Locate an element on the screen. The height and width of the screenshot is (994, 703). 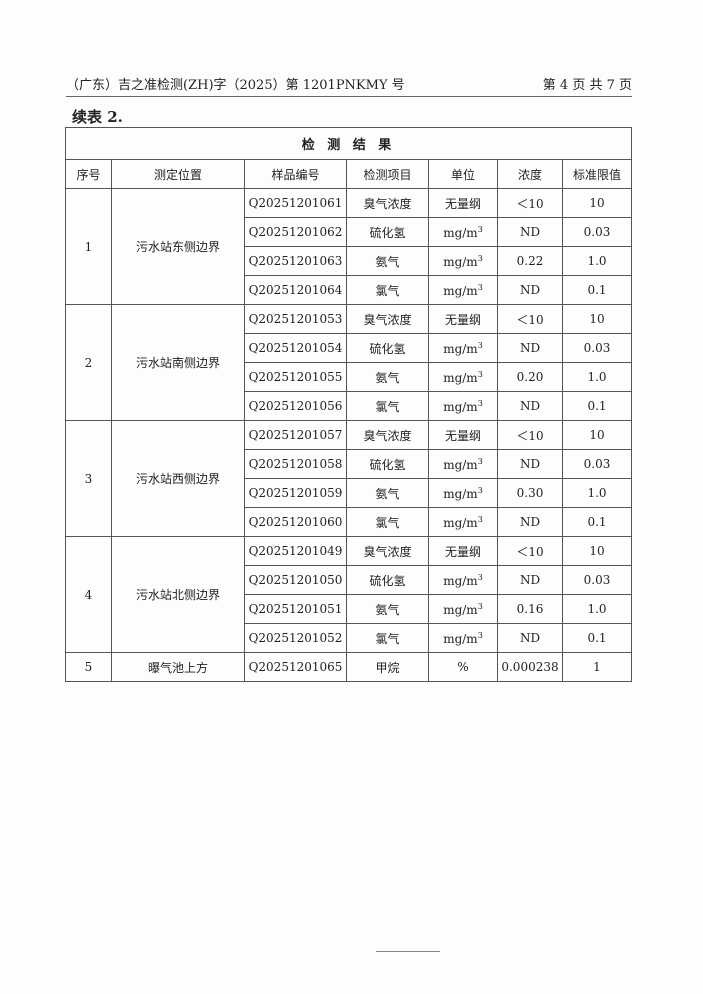
column-header: 标准限值 is located at coordinates (597, 174).